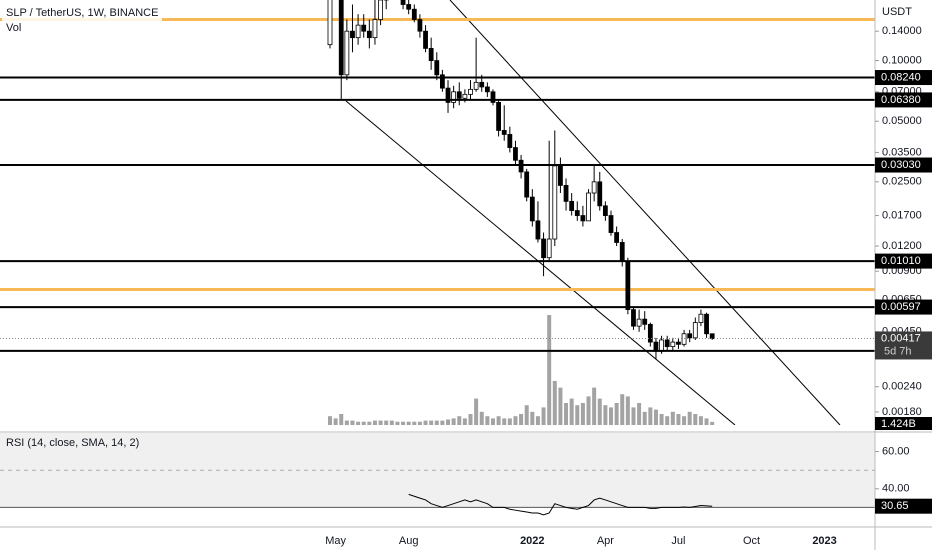 The height and width of the screenshot is (550, 932). What do you see at coordinates (902, 412) in the screenshot?
I see `y-tick-label: 0.00180` at bounding box center [902, 412].